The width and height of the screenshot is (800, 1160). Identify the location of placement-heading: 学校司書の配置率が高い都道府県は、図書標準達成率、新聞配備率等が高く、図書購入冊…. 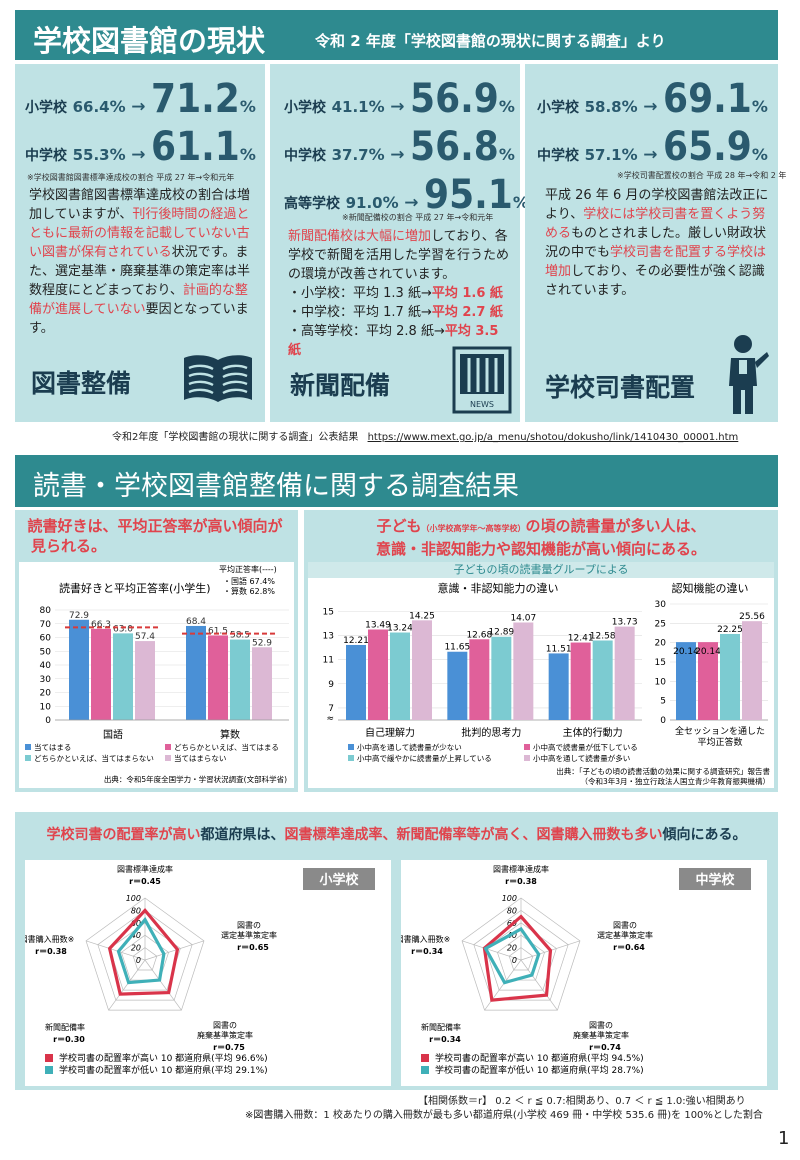
(396, 834).